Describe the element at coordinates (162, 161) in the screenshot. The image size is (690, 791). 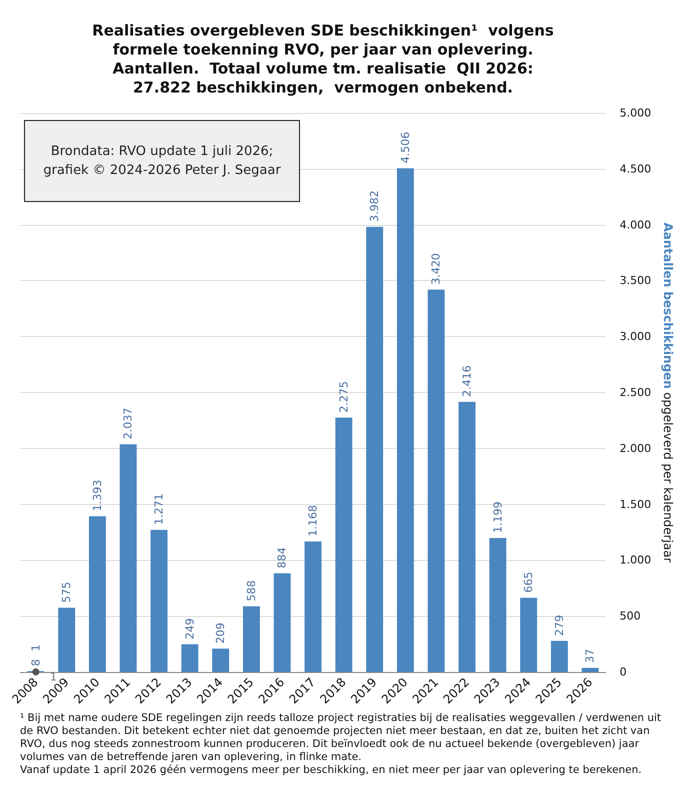
I see `source-box: Brondata: RVO update 1 juli 2026; grafiek © 2024-2026 Peter J. Segaar` at that location.